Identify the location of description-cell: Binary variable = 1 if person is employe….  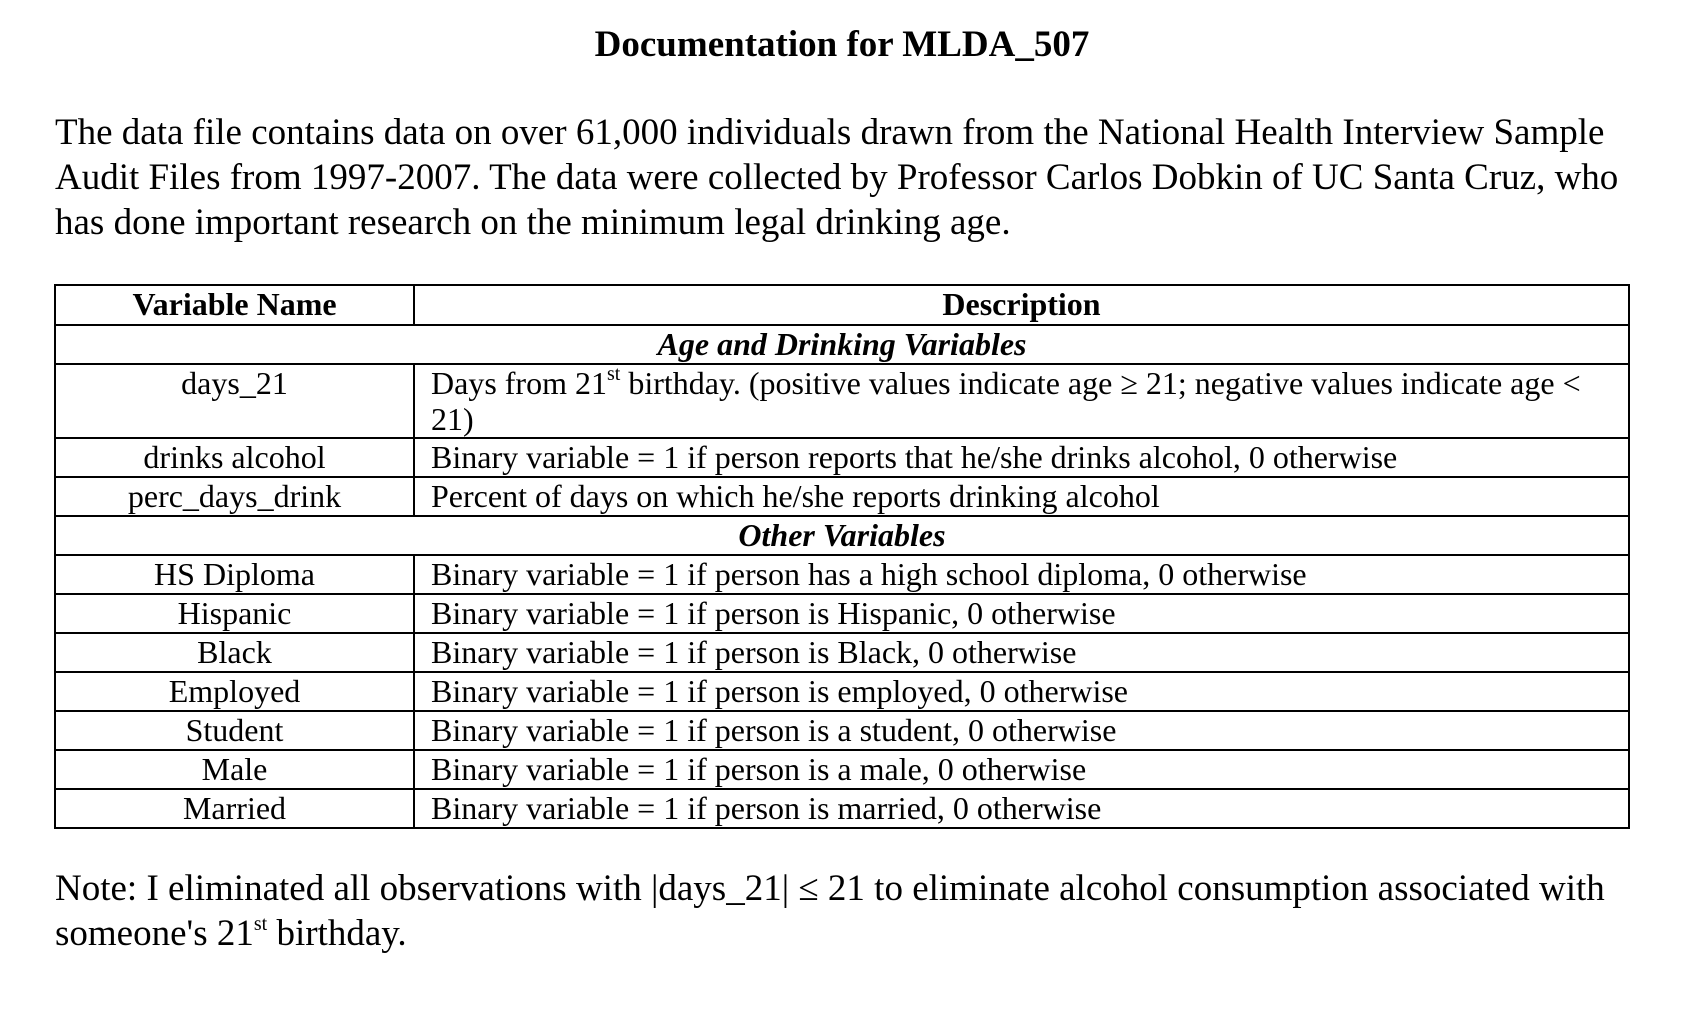
(1021, 691).